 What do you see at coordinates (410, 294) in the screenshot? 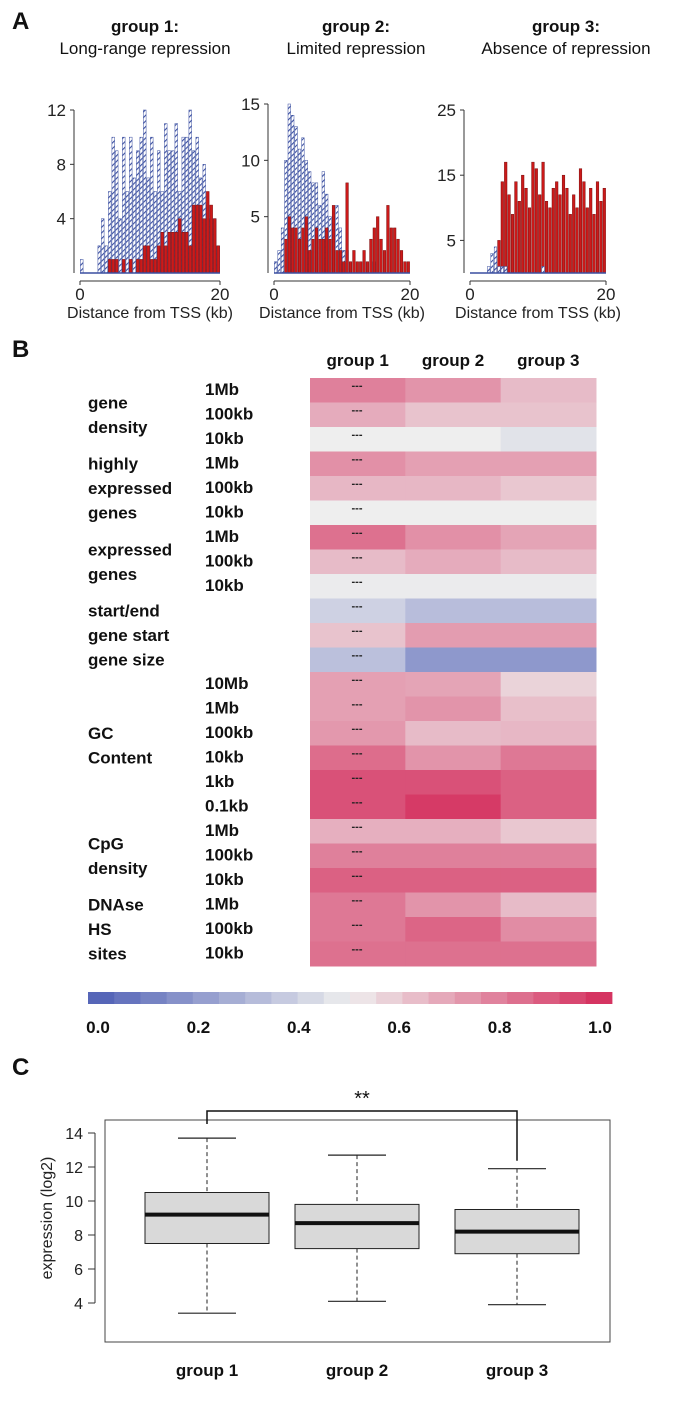
I see `x-tick-label: 20` at bounding box center [410, 294].